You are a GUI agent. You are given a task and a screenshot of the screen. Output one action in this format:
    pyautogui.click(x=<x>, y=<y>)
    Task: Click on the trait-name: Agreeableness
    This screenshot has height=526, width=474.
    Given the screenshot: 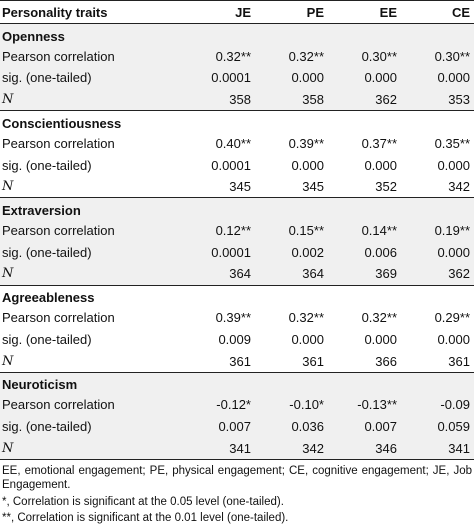 What is the action you would take?
    pyautogui.click(x=48, y=298)
    